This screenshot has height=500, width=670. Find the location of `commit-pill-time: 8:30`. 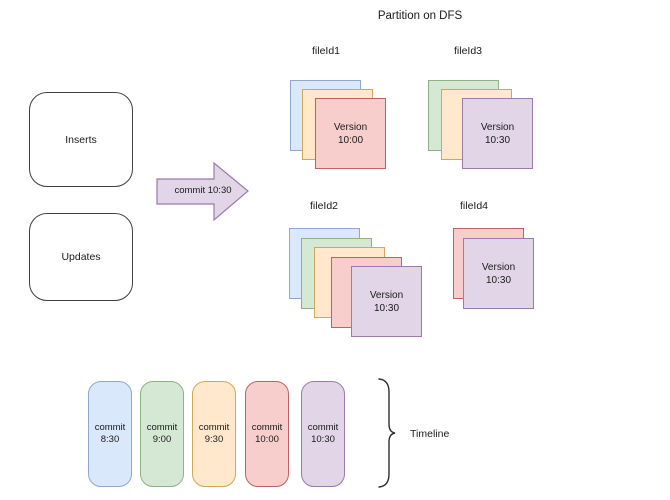

commit-pill-time: 8:30 is located at coordinates (110, 439).